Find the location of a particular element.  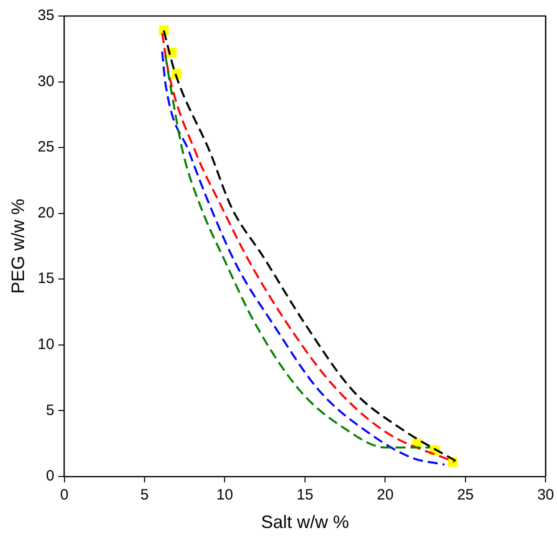

y-tick-label: 20 is located at coordinates (46, 213).